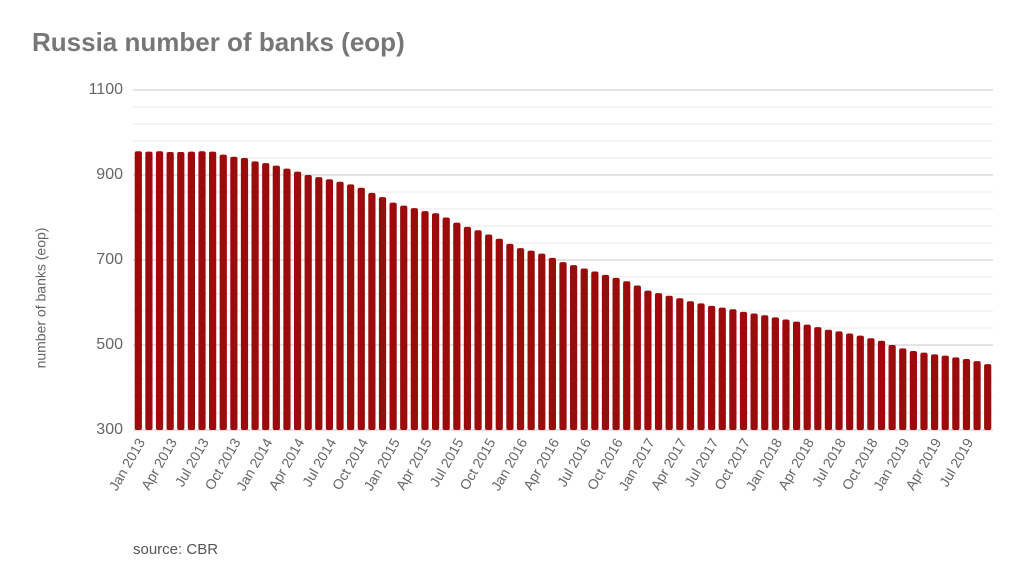 This screenshot has height=588, width=1031. What do you see at coordinates (218, 42) in the screenshot?
I see `chart-title: Russia number of banks (eop)` at bounding box center [218, 42].